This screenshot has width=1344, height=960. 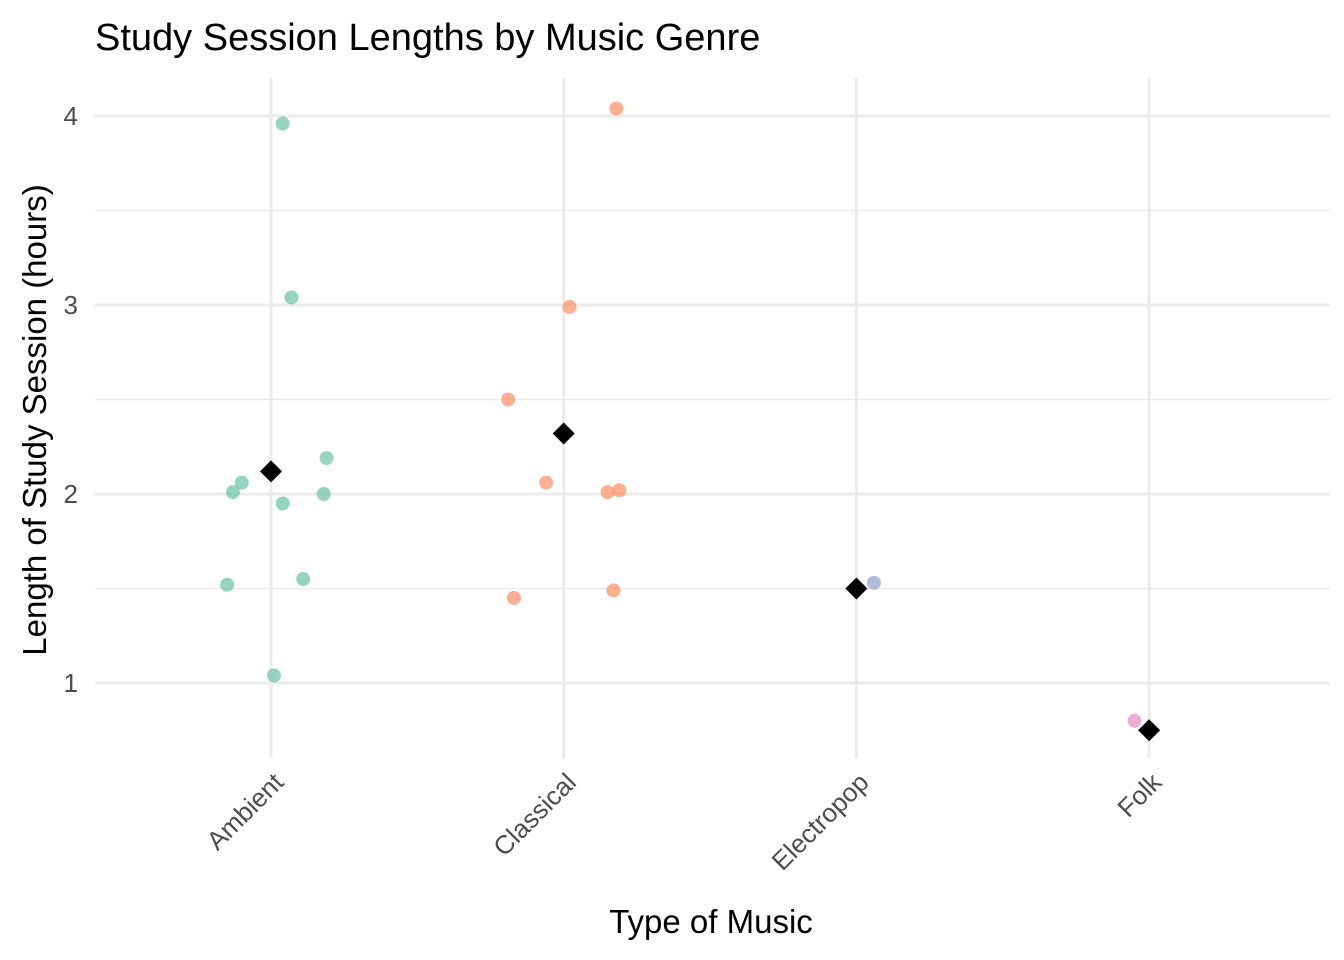 What do you see at coordinates (820, 821) in the screenshot?
I see `x-tick-label: Electropop` at bounding box center [820, 821].